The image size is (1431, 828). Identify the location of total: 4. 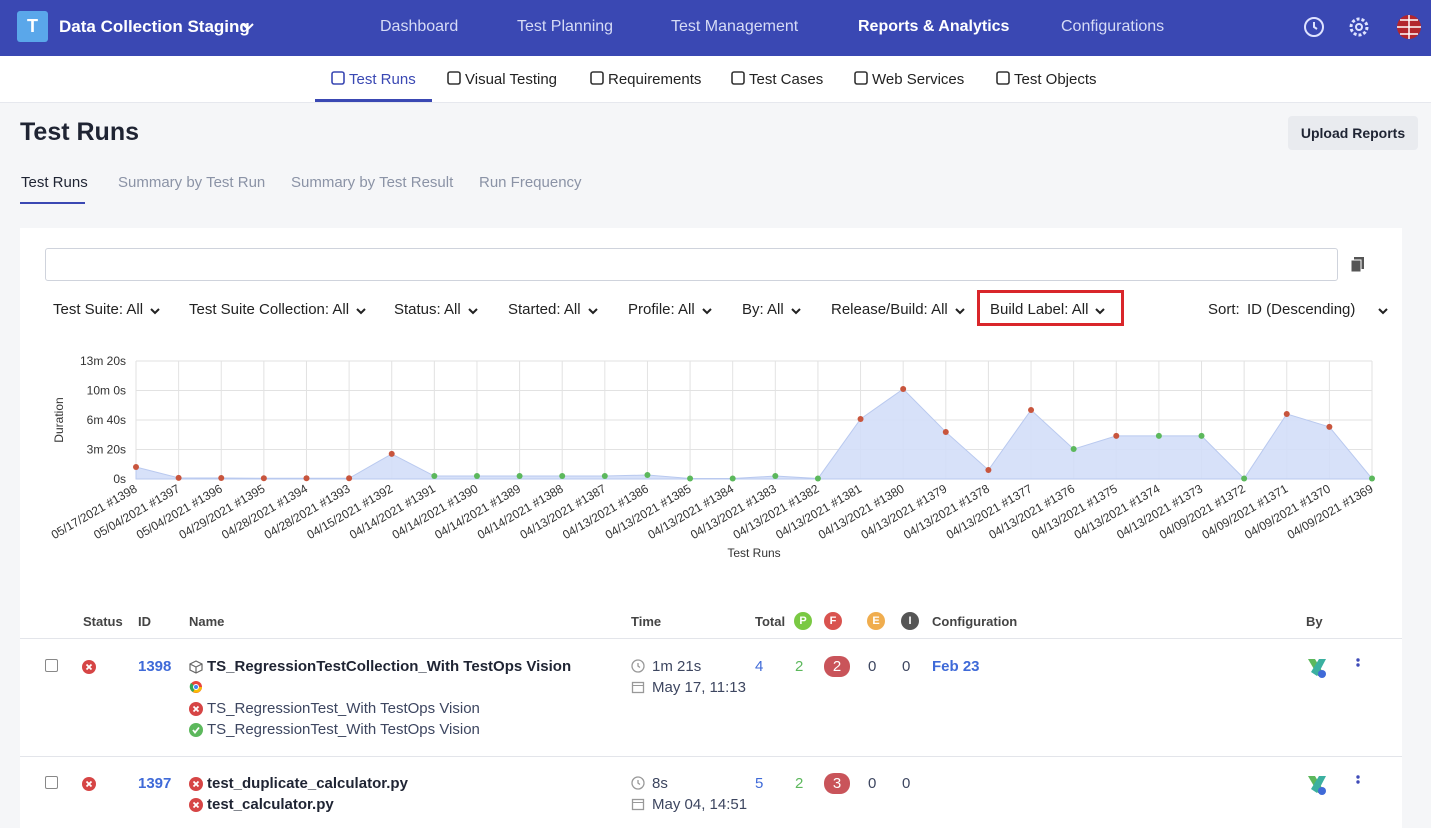
(759, 666).